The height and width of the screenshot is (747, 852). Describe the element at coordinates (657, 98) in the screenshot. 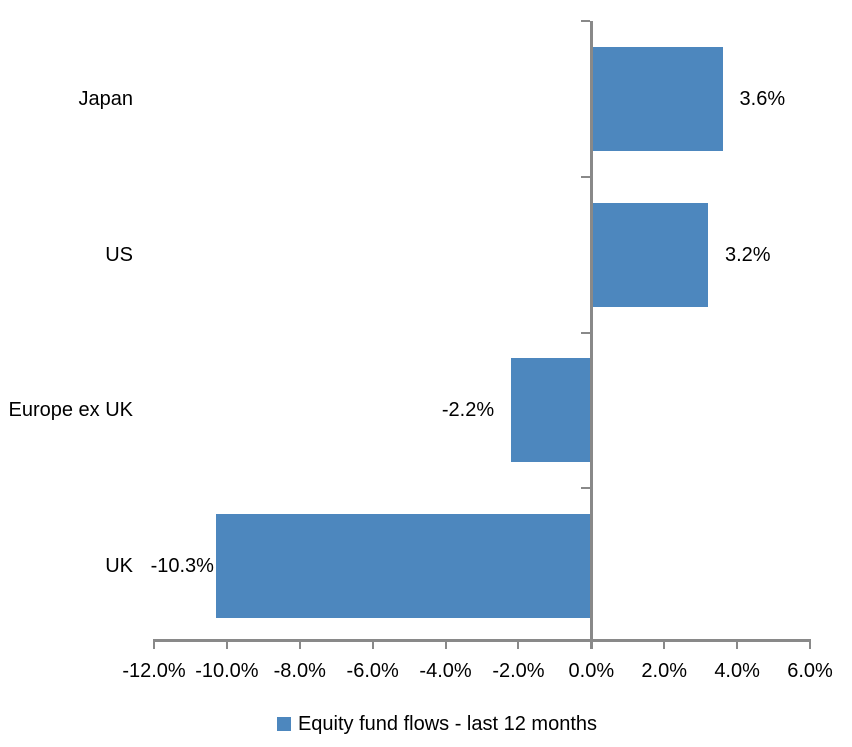

I see `bar-japan` at that location.